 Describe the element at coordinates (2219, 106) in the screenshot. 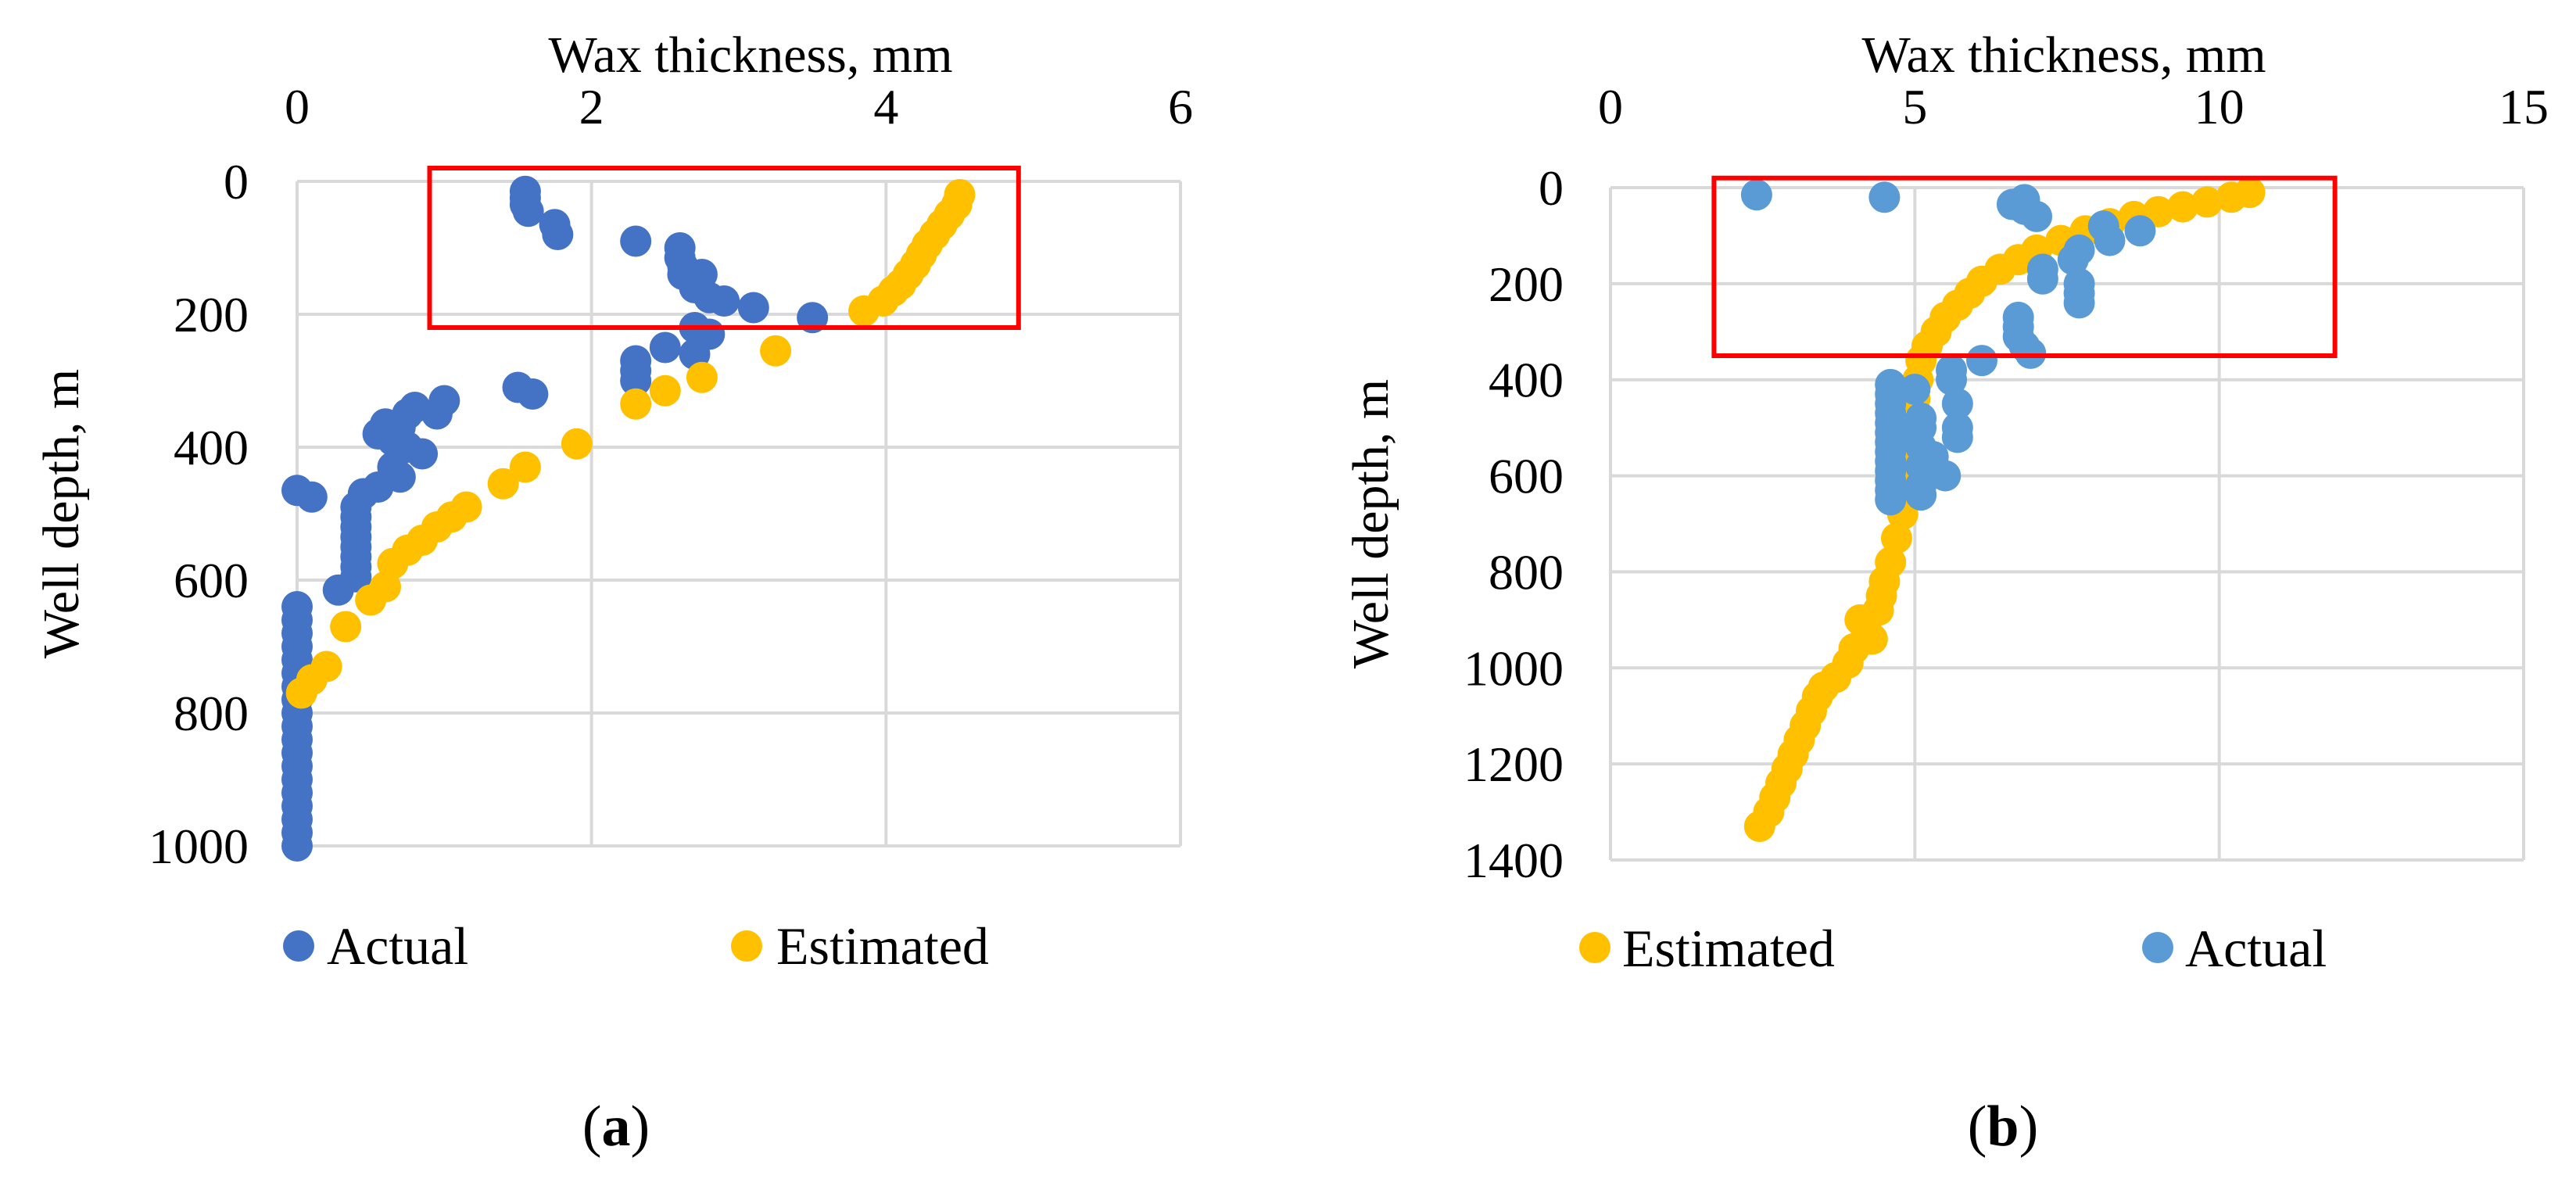

I see `x-tick-label-b-2: 10` at that location.